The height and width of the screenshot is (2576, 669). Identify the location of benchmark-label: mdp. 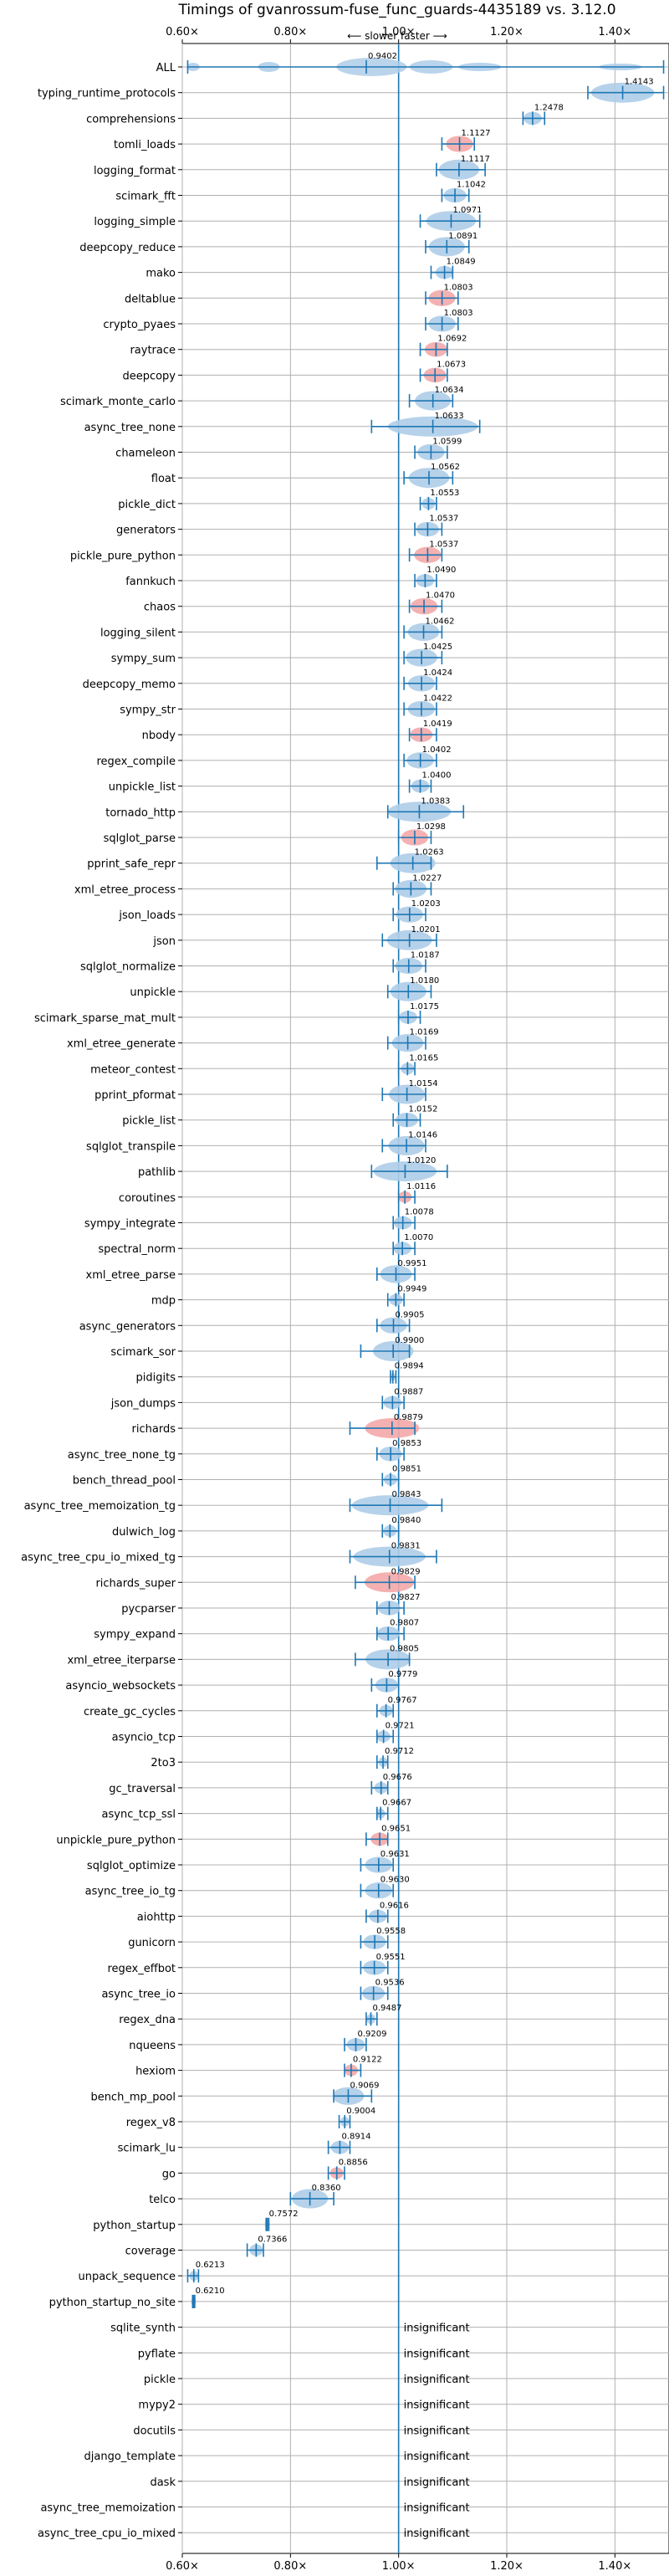
(163, 1302).